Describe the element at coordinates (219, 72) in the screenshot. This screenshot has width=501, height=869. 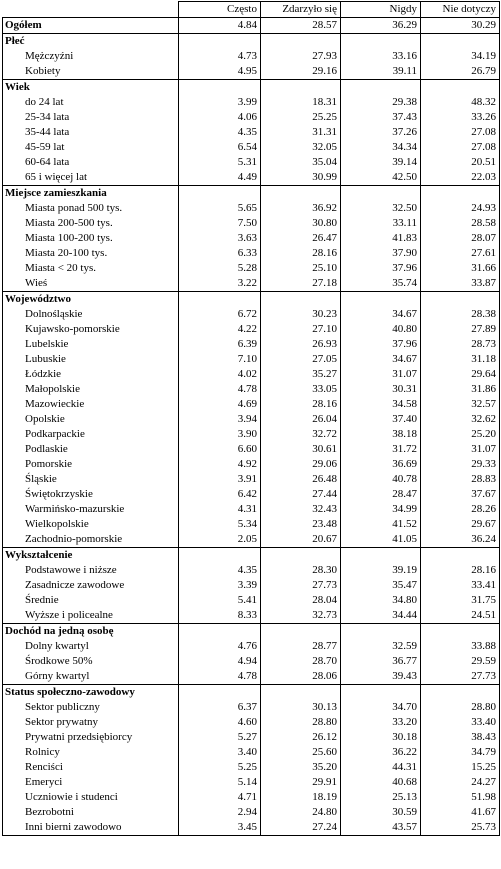
I see `cell-value: 4.95` at that location.